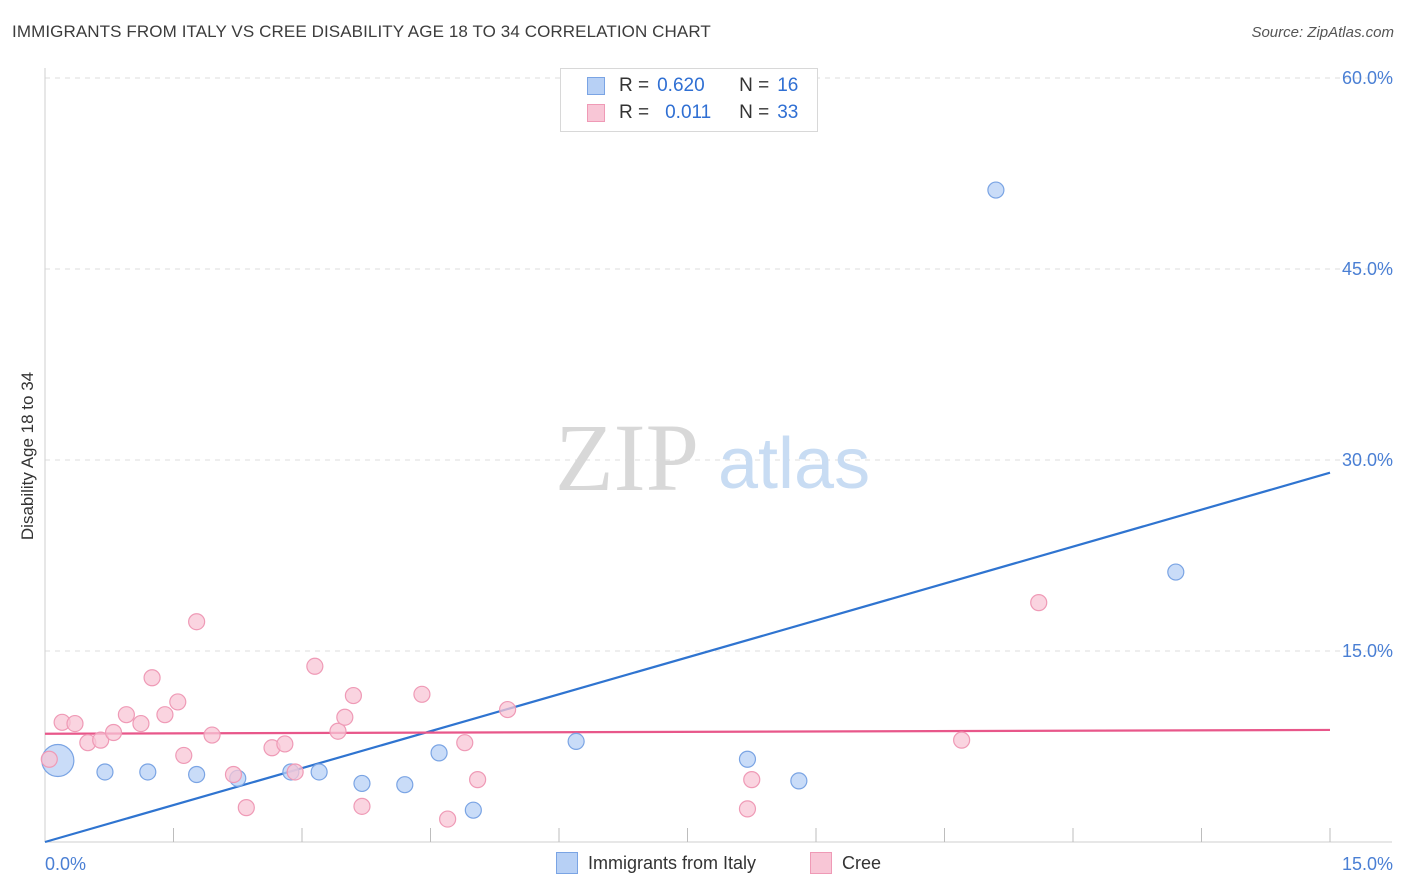  What do you see at coordinates (788, 85) in the screenshot?
I see `legend-n-value-italy: 16` at bounding box center [788, 85].